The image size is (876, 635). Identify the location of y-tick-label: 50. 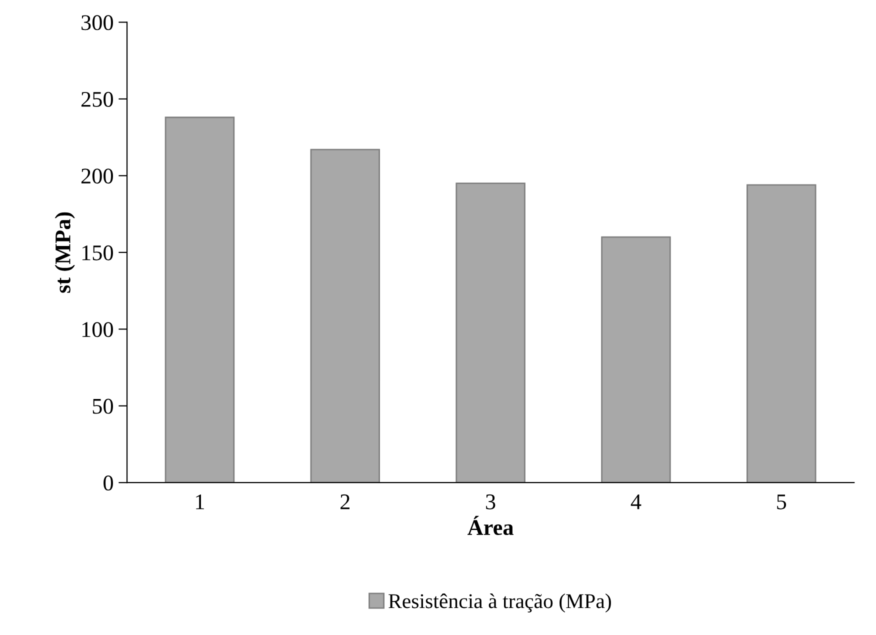
(102, 406).